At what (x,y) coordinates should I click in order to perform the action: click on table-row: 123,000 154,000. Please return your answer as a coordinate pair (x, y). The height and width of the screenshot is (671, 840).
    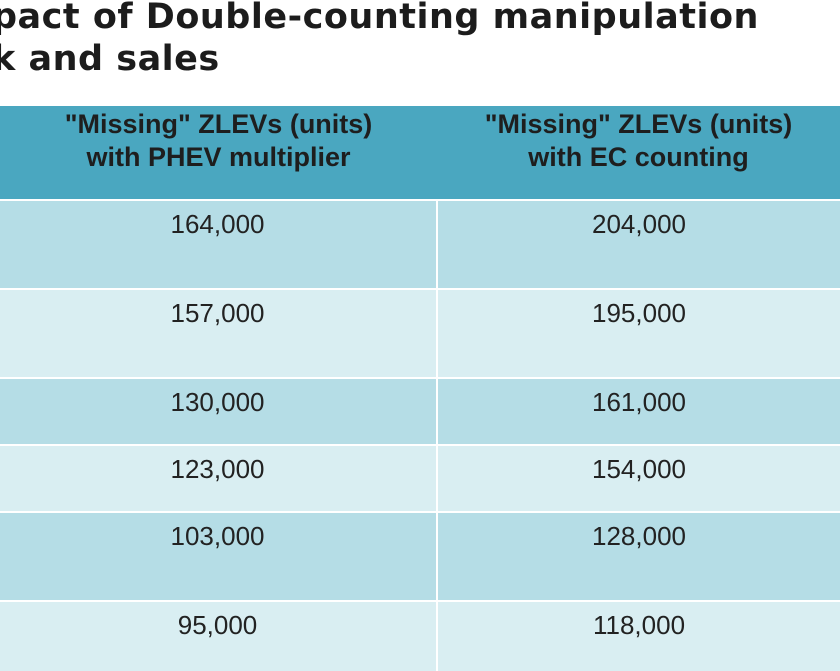
    Looking at the image, I should click on (420, 478).